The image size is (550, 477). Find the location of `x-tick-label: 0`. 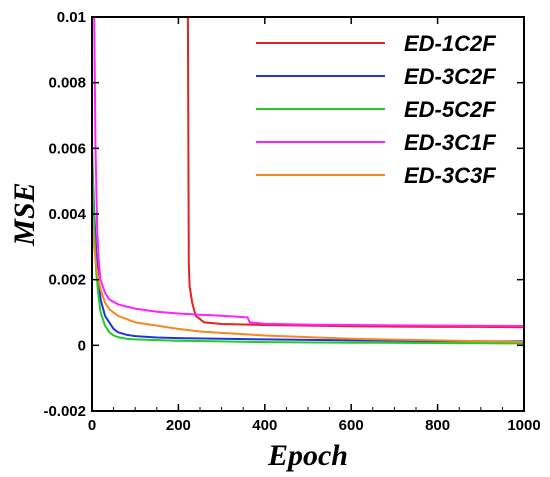

x-tick-label: 0 is located at coordinates (92, 425).